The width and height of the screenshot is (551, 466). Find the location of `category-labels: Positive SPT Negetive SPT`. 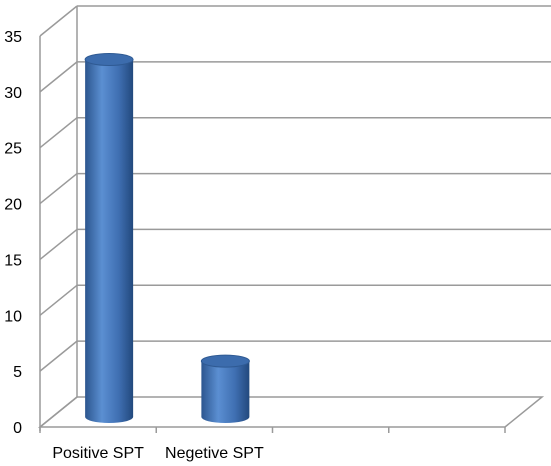

category-labels: Positive SPT Negetive SPT is located at coordinates (158, 453).